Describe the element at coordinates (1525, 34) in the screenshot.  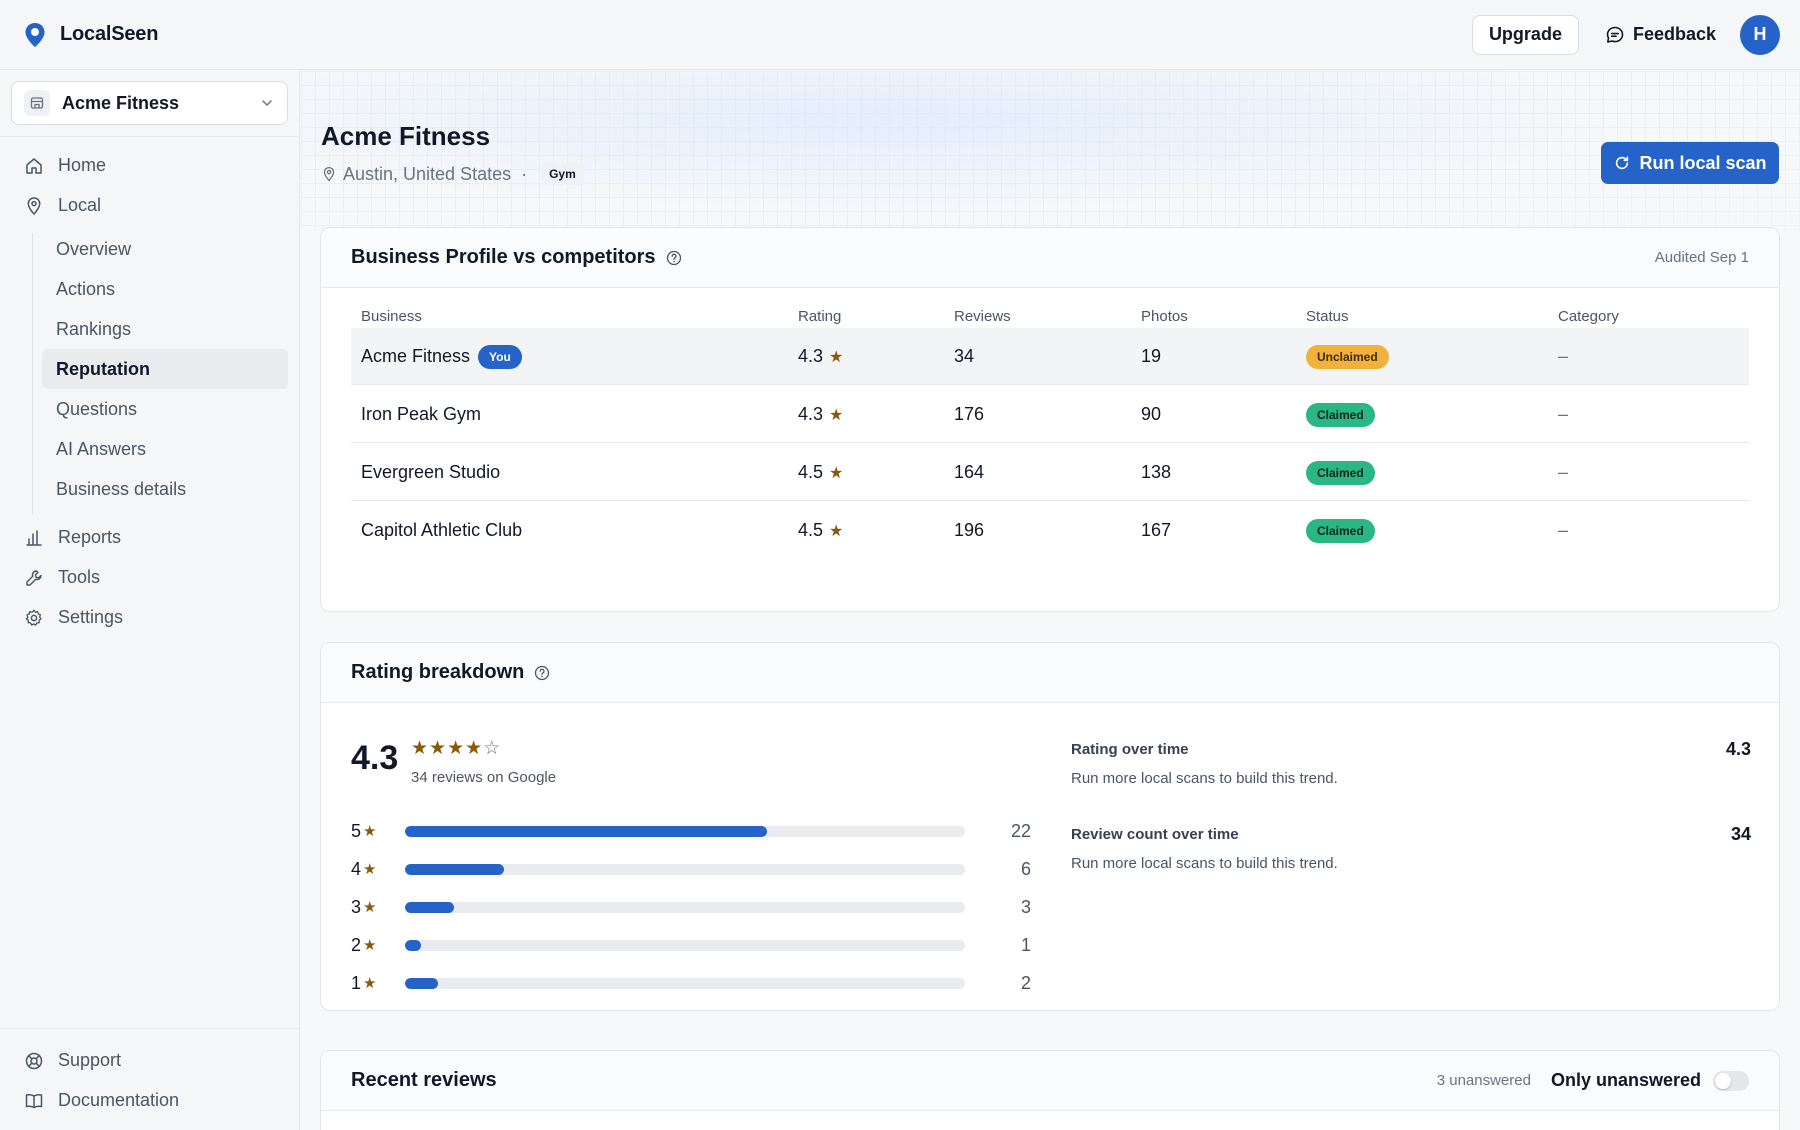
I see `upgrade-button: Upgrade` at that location.